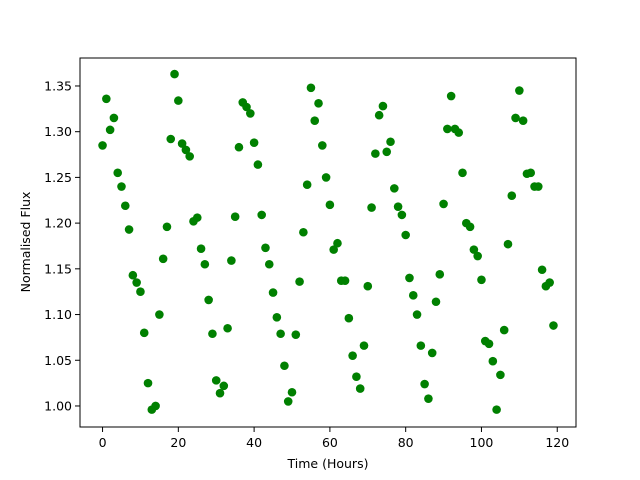  I want to click on y-tick-label: 1.20, so click(58, 223).